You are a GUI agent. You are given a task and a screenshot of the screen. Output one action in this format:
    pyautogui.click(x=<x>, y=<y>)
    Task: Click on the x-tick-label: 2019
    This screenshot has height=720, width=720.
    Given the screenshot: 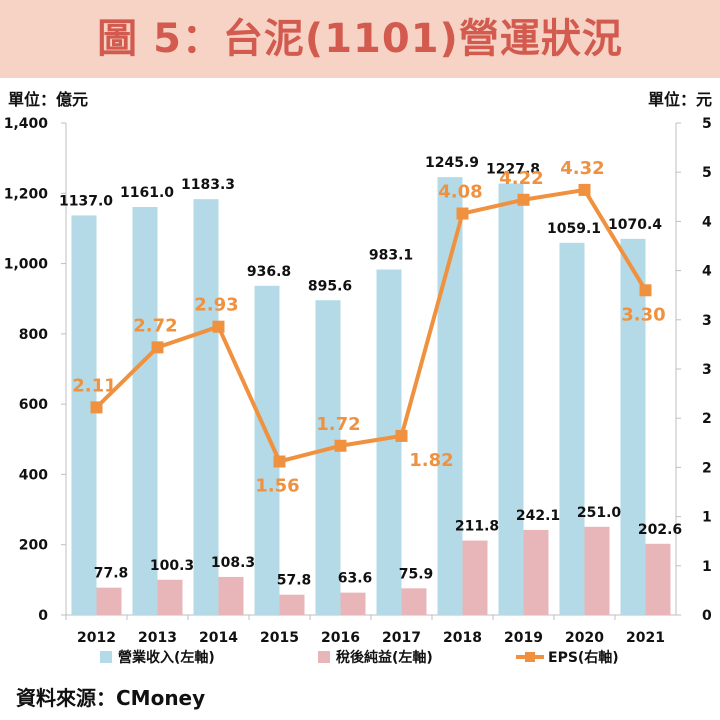 What is the action you would take?
    pyautogui.click(x=523, y=638)
    